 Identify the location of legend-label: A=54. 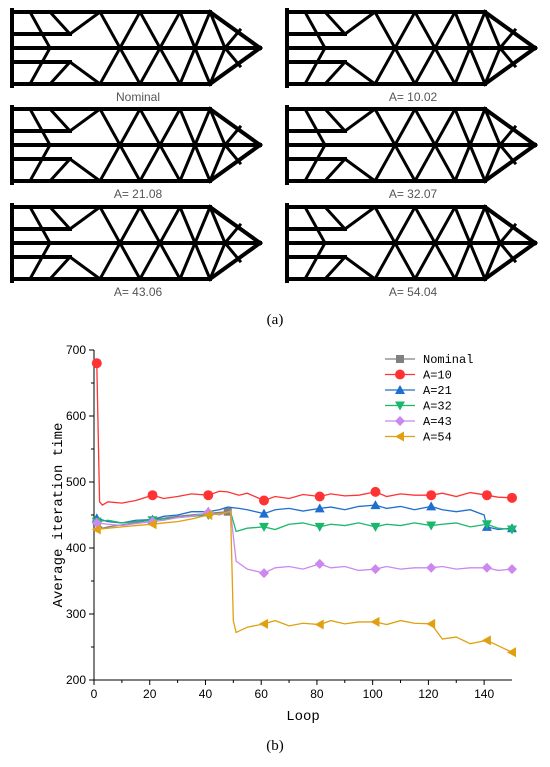
(437, 438).